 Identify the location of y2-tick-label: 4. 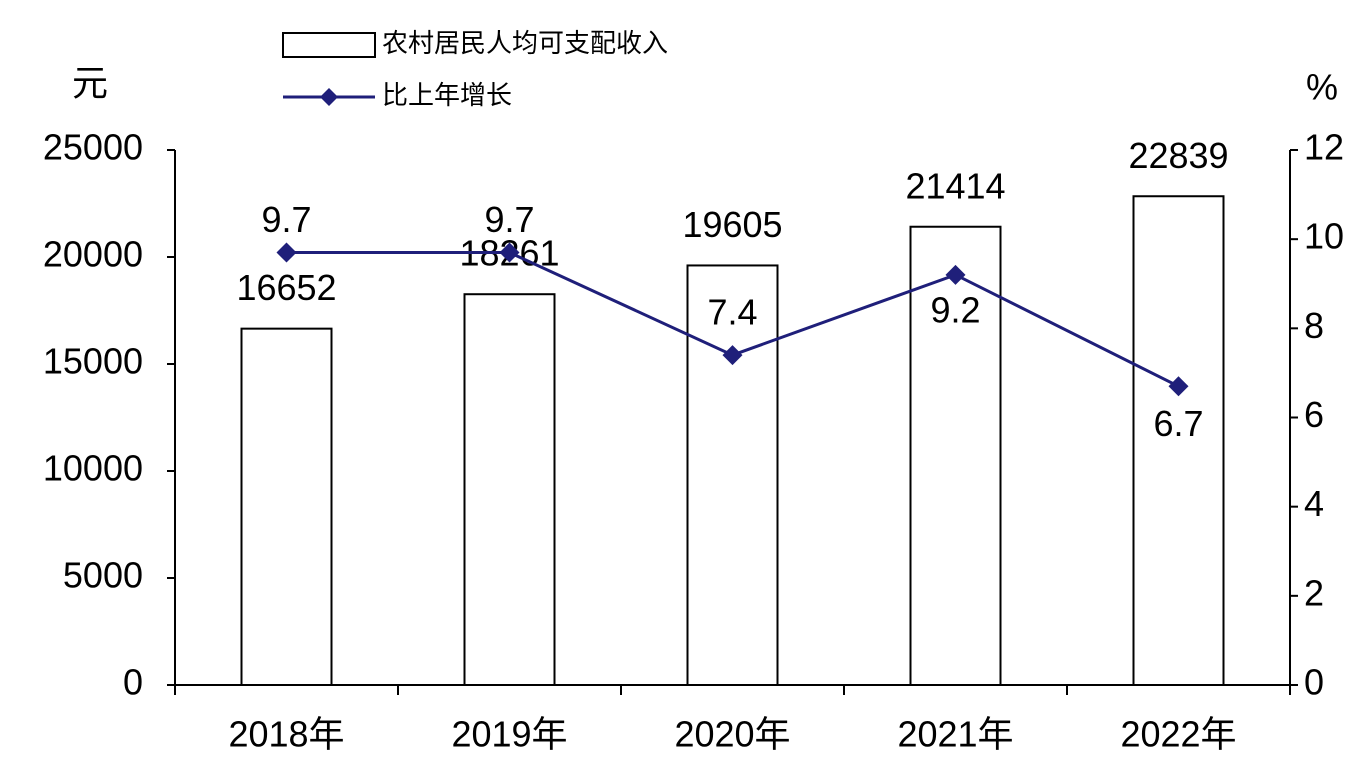
(1314, 503).